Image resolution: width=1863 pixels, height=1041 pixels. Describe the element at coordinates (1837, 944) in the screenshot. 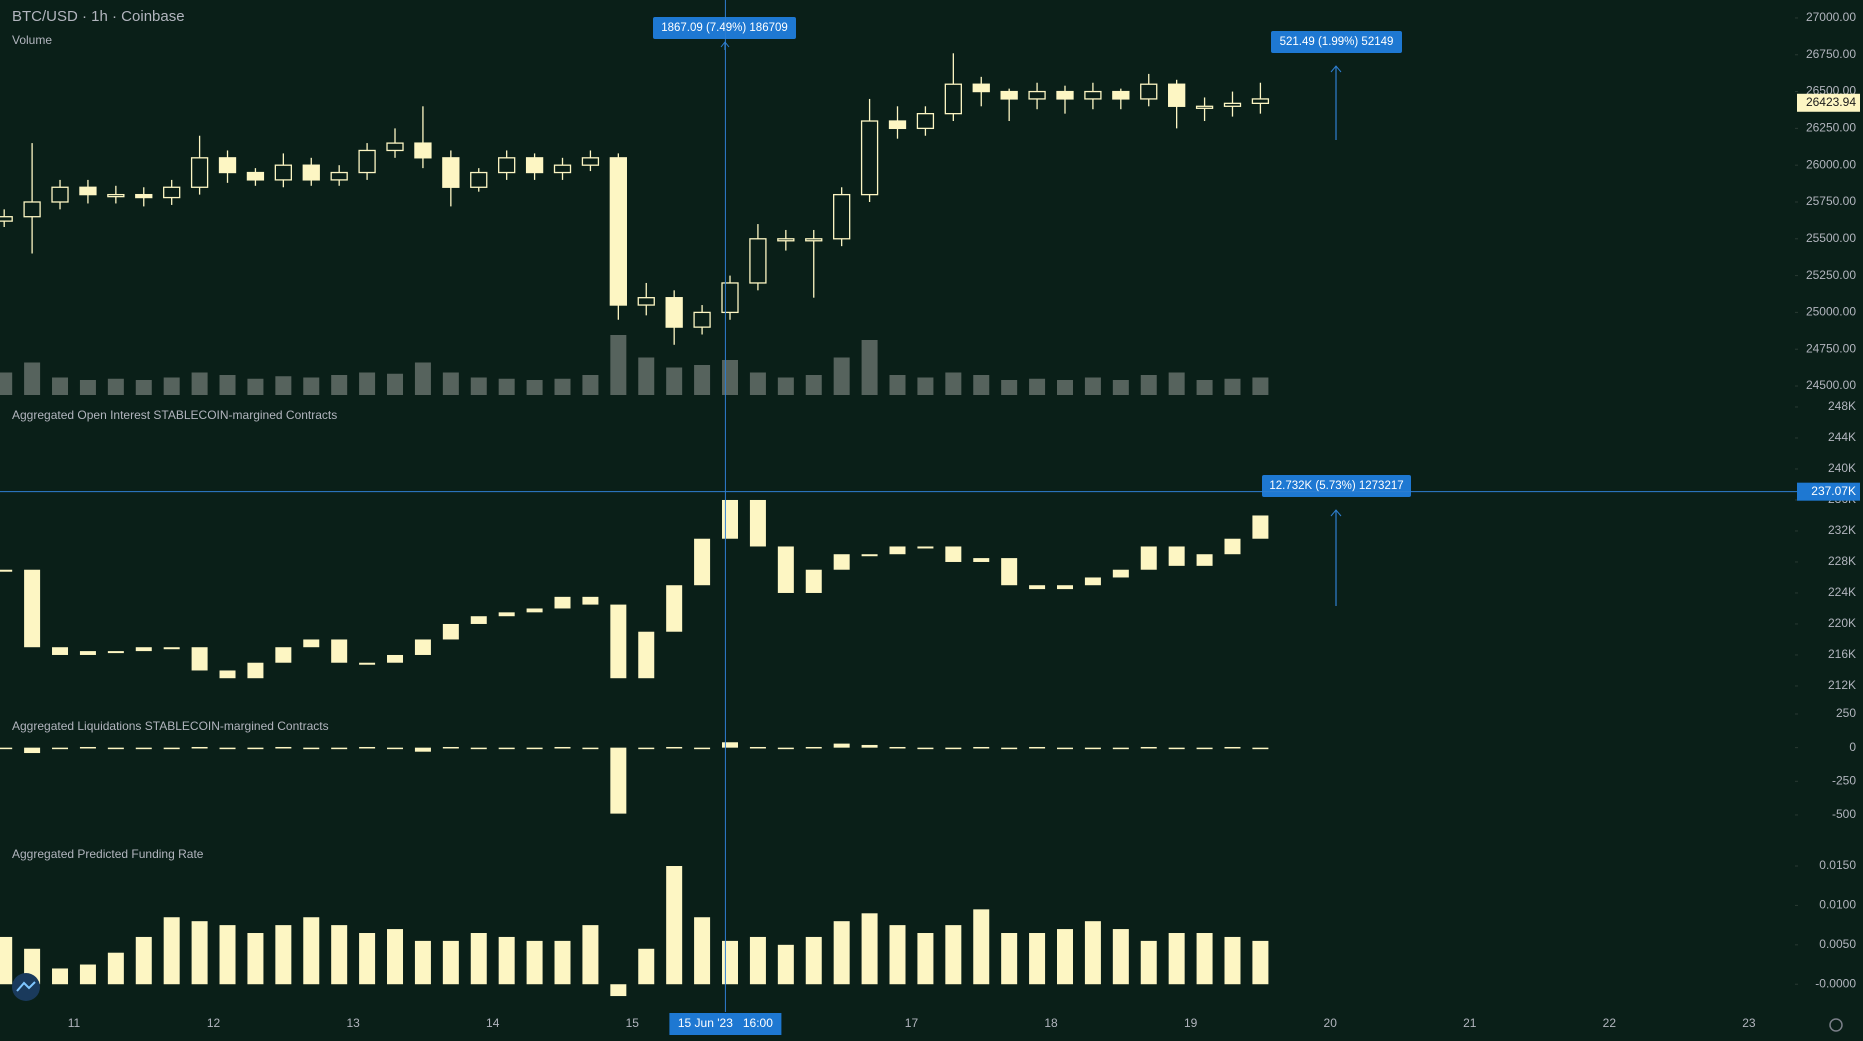

I see `y-tick-label: 0.0050` at that location.